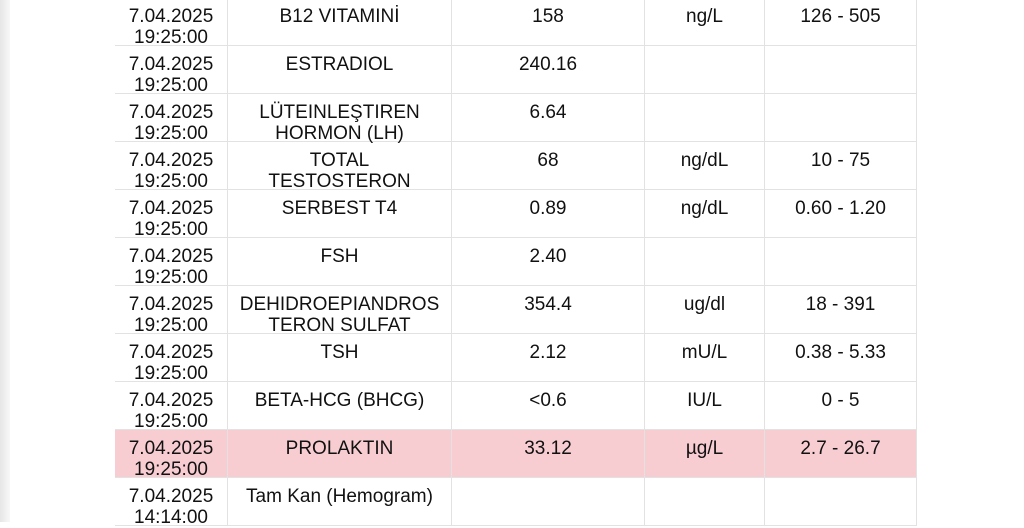  Describe the element at coordinates (339, 160) in the screenshot. I see `test-name: TOTAL` at that location.